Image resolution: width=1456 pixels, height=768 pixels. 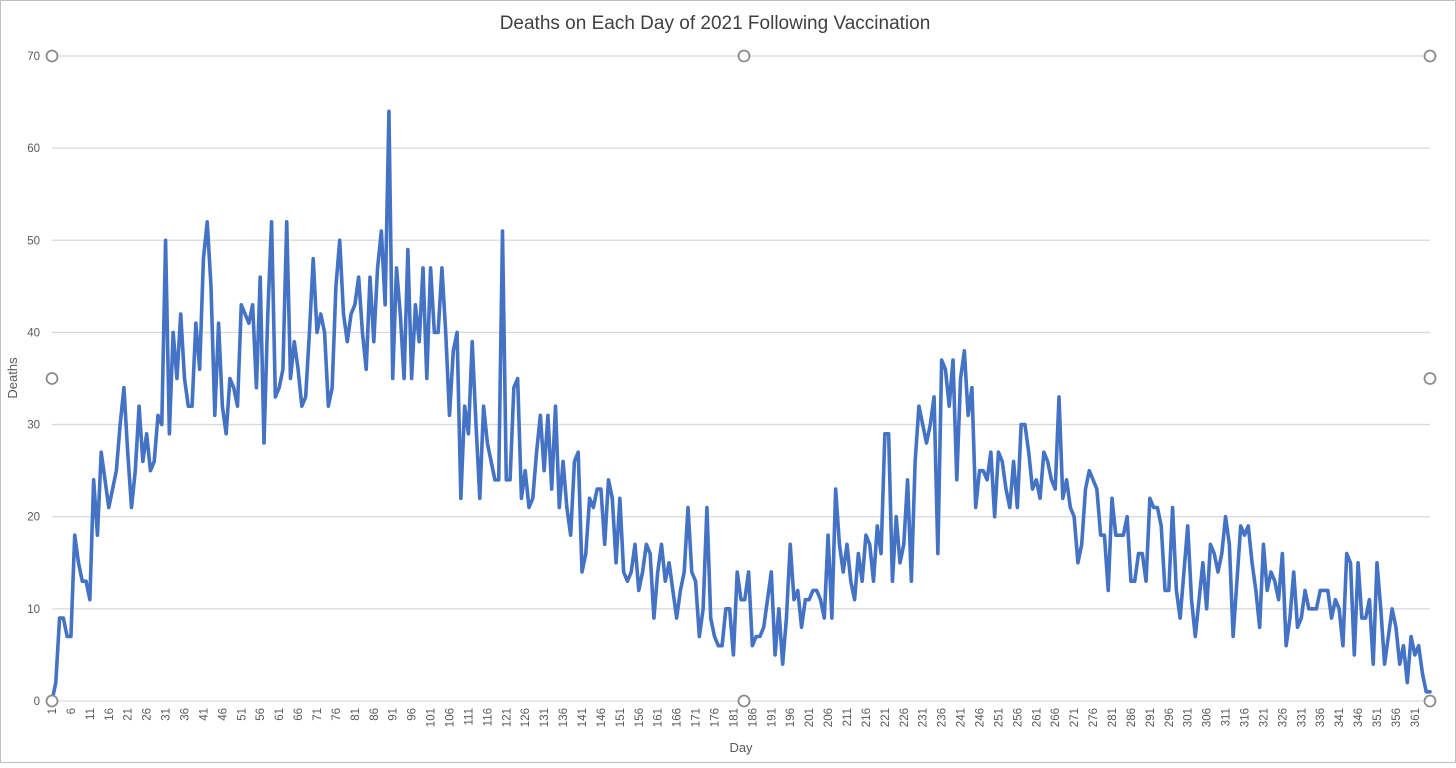 What do you see at coordinates (924, 717) in the screenshot?
I see `x-tick-label: 231` at bounding box center [924, 717].